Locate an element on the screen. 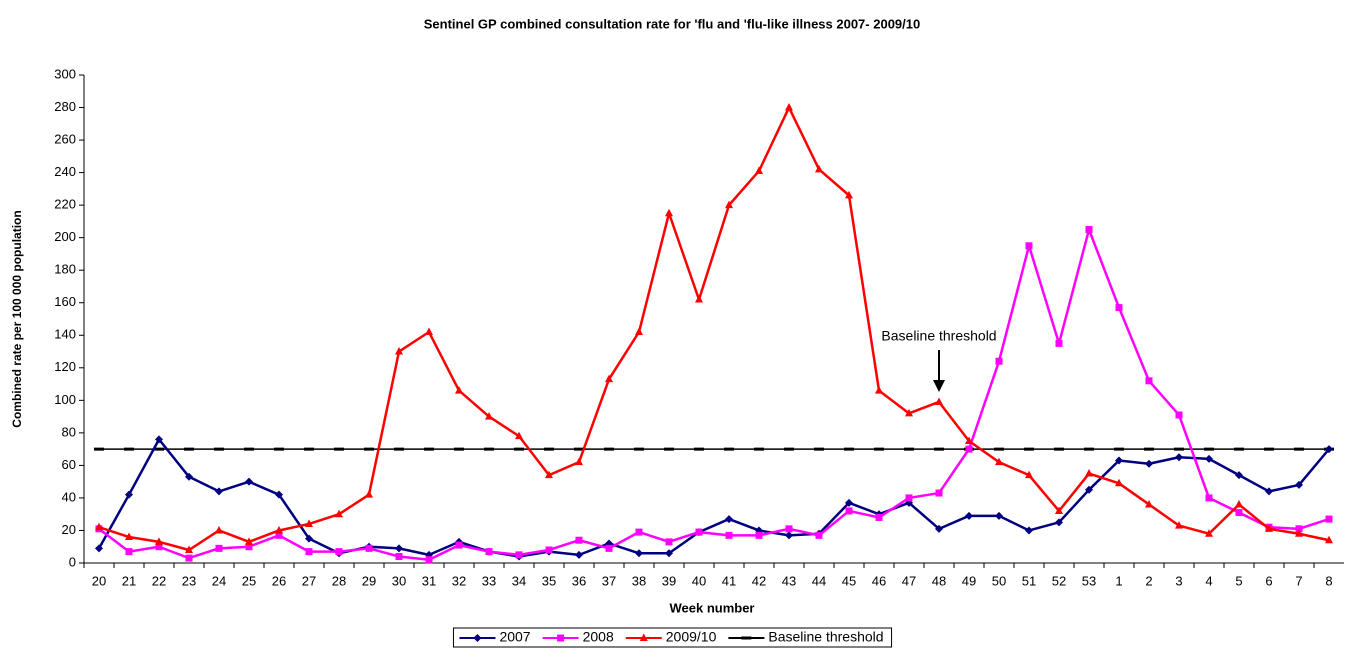 This screenshot has height=655, width=1345. x-tick-label: 3 is located at coordinates (1178, 580).